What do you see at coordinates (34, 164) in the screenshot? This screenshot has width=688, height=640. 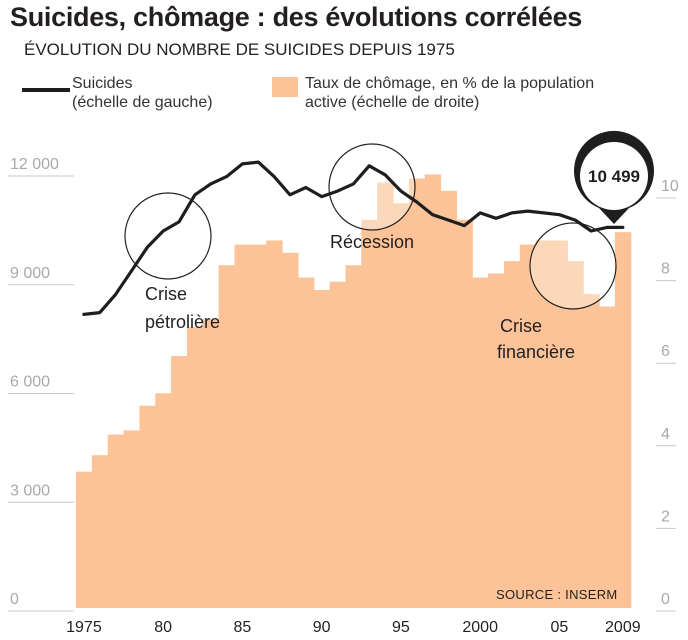 I see `left-tick-label: 12 000` at bounding box center [34, 164].